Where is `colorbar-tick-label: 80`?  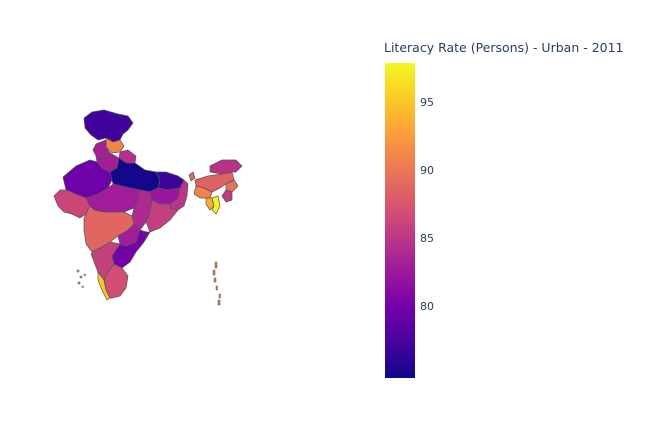
colorbar-tick-label: 80 is located at coordinates (427, 307).